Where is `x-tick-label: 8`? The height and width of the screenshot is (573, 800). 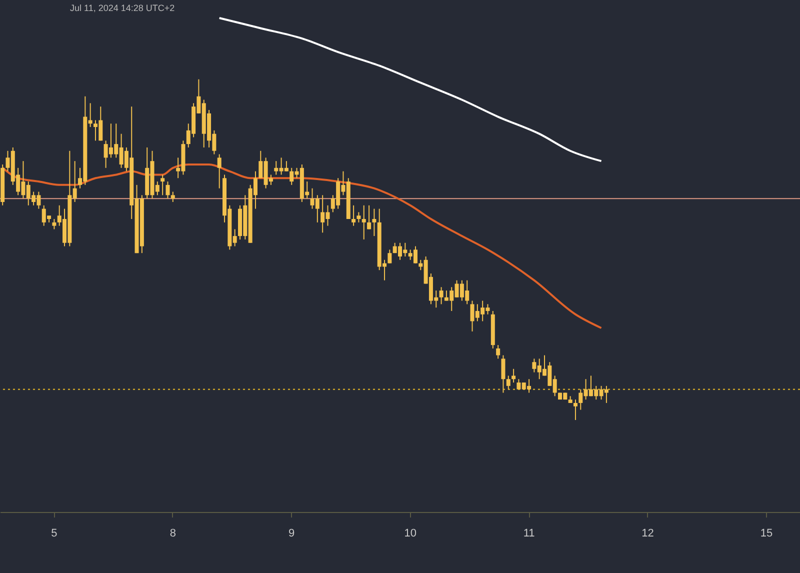 x-tick-label: 8 is located at coordinates (173, 534).